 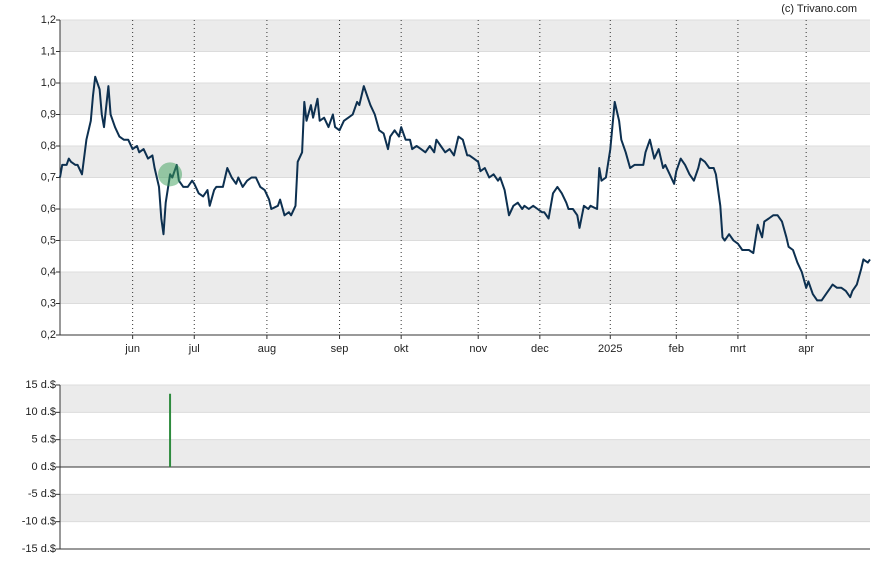 What do you see at coordinates (48, 146) in the screenshot?
I see `y-tick-label: 0,8` at bounding box center [48, 146].